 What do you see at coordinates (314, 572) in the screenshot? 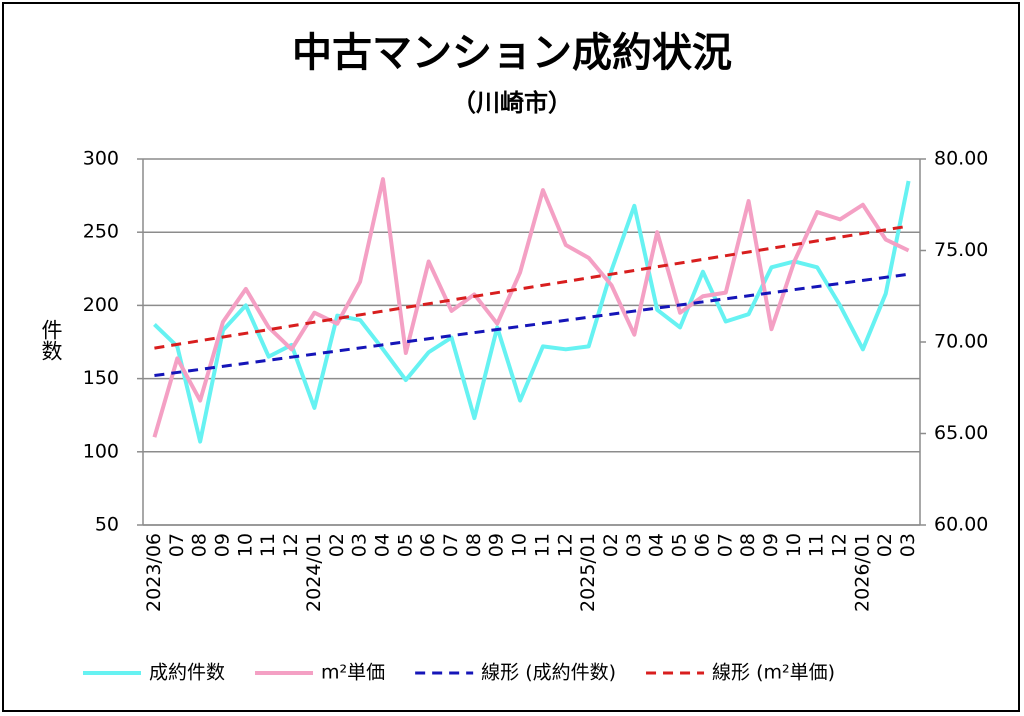
I see `x-tick-label: 2024/01` at bounding box center [314, 572].